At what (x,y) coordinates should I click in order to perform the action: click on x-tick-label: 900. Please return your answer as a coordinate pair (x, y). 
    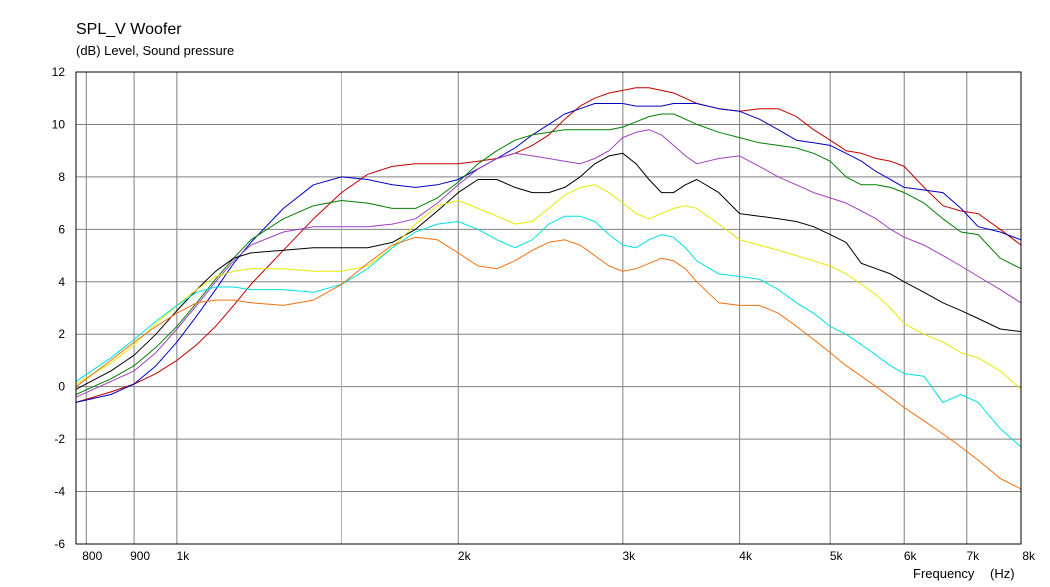
    Looking at the image, I should click on (140, 556).